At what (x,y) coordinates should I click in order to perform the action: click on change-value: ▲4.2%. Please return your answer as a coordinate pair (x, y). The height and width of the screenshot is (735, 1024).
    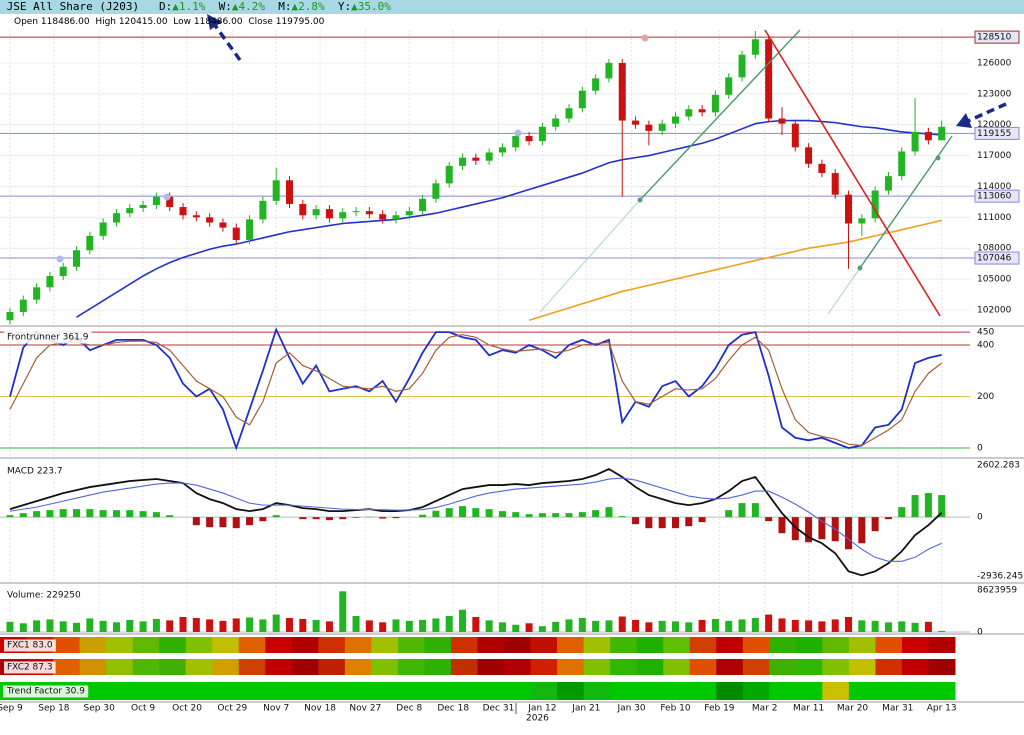
    Looking at the image, I should click on (248, 6).